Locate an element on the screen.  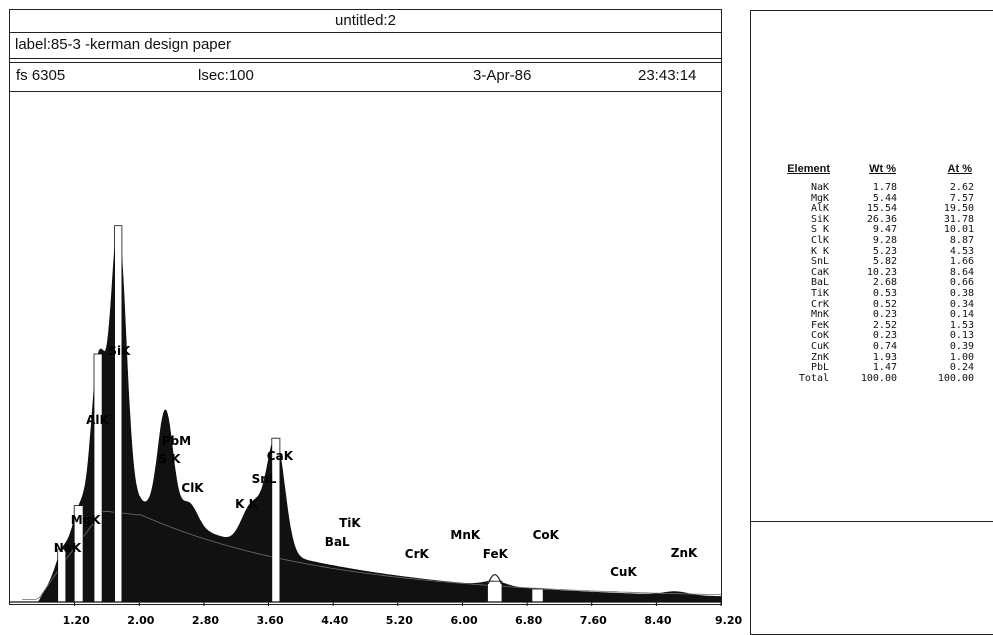
at-percent-cell: 0.13 is located at coordinates (961, 336).